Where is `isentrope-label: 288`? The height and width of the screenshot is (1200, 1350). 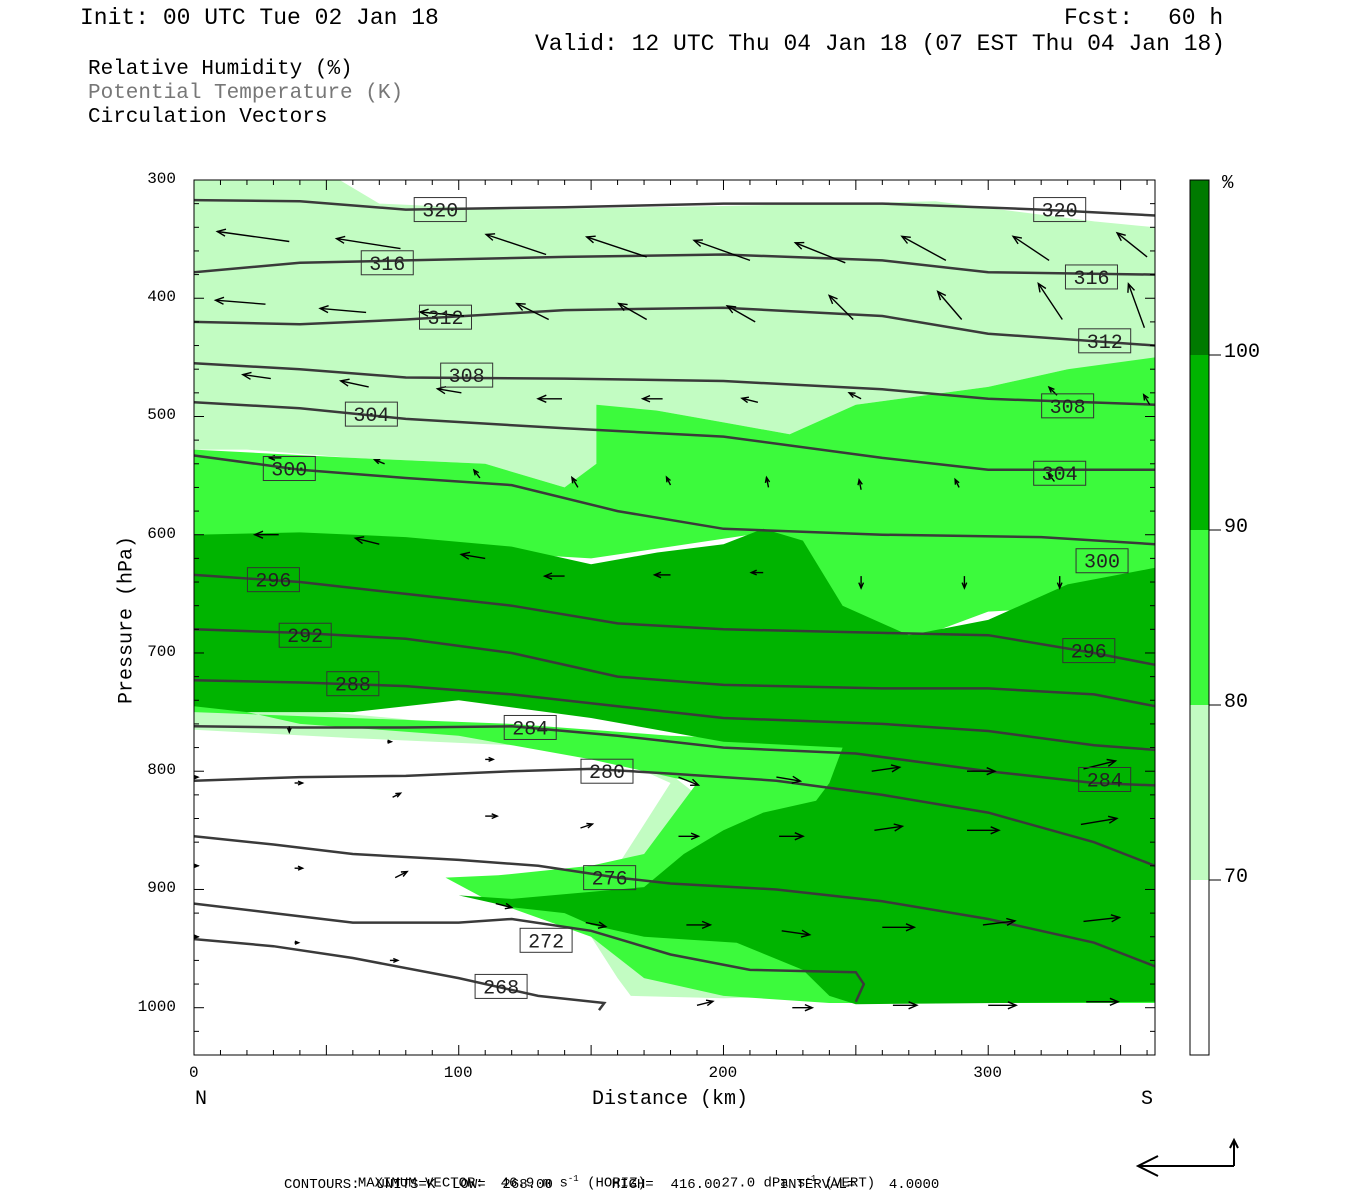
isentrope-label: 288 is located at coordinates (353, 686).